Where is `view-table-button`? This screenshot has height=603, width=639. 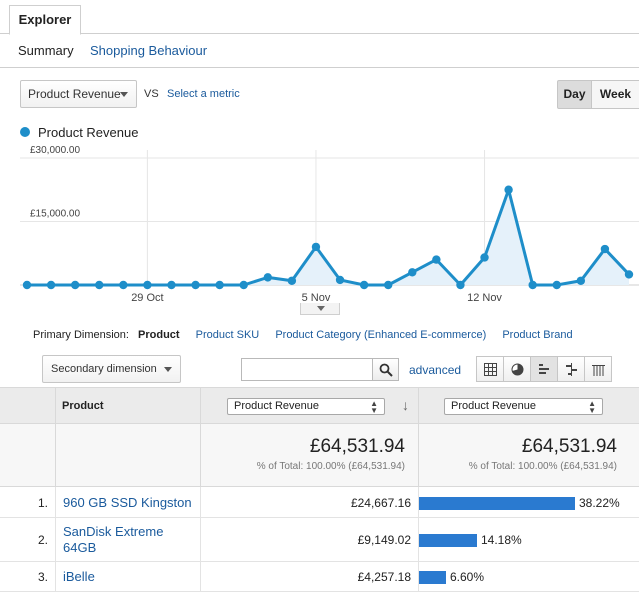 view-table-button is located at coordinates (490, 369).